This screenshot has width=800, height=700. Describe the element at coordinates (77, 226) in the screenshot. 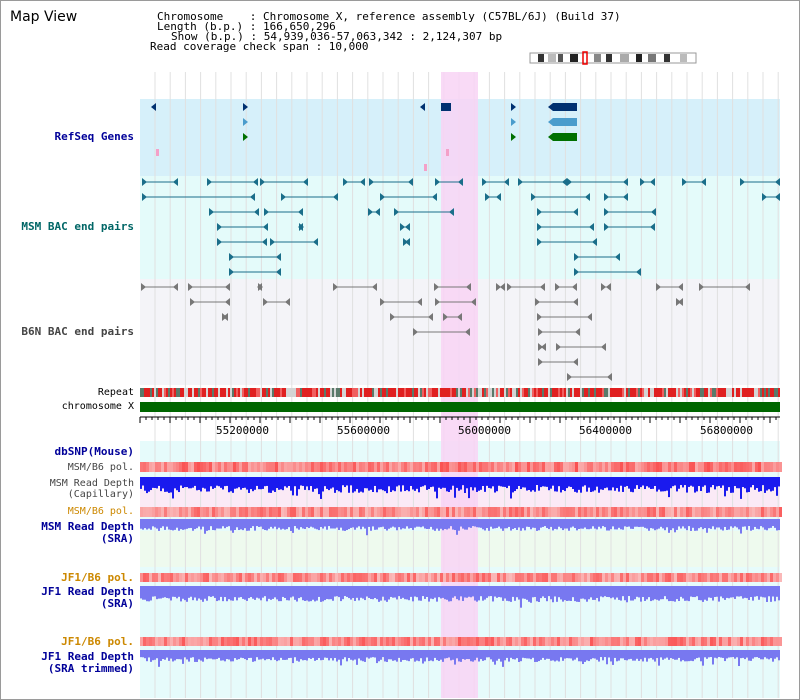

I see `msm-bac-label: MSM BAC end pairs` at that location.